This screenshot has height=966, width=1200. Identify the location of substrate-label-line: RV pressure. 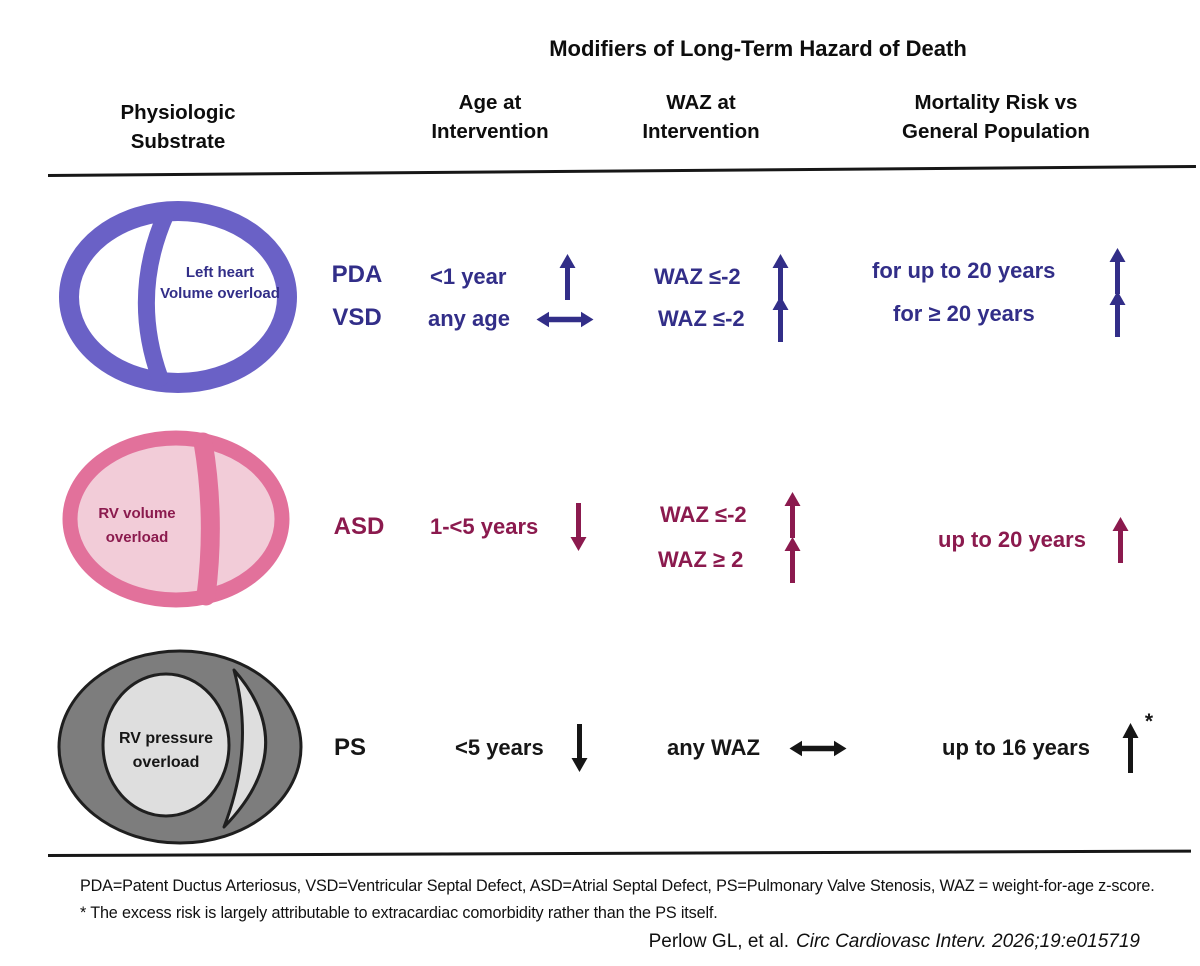
(166, 738).